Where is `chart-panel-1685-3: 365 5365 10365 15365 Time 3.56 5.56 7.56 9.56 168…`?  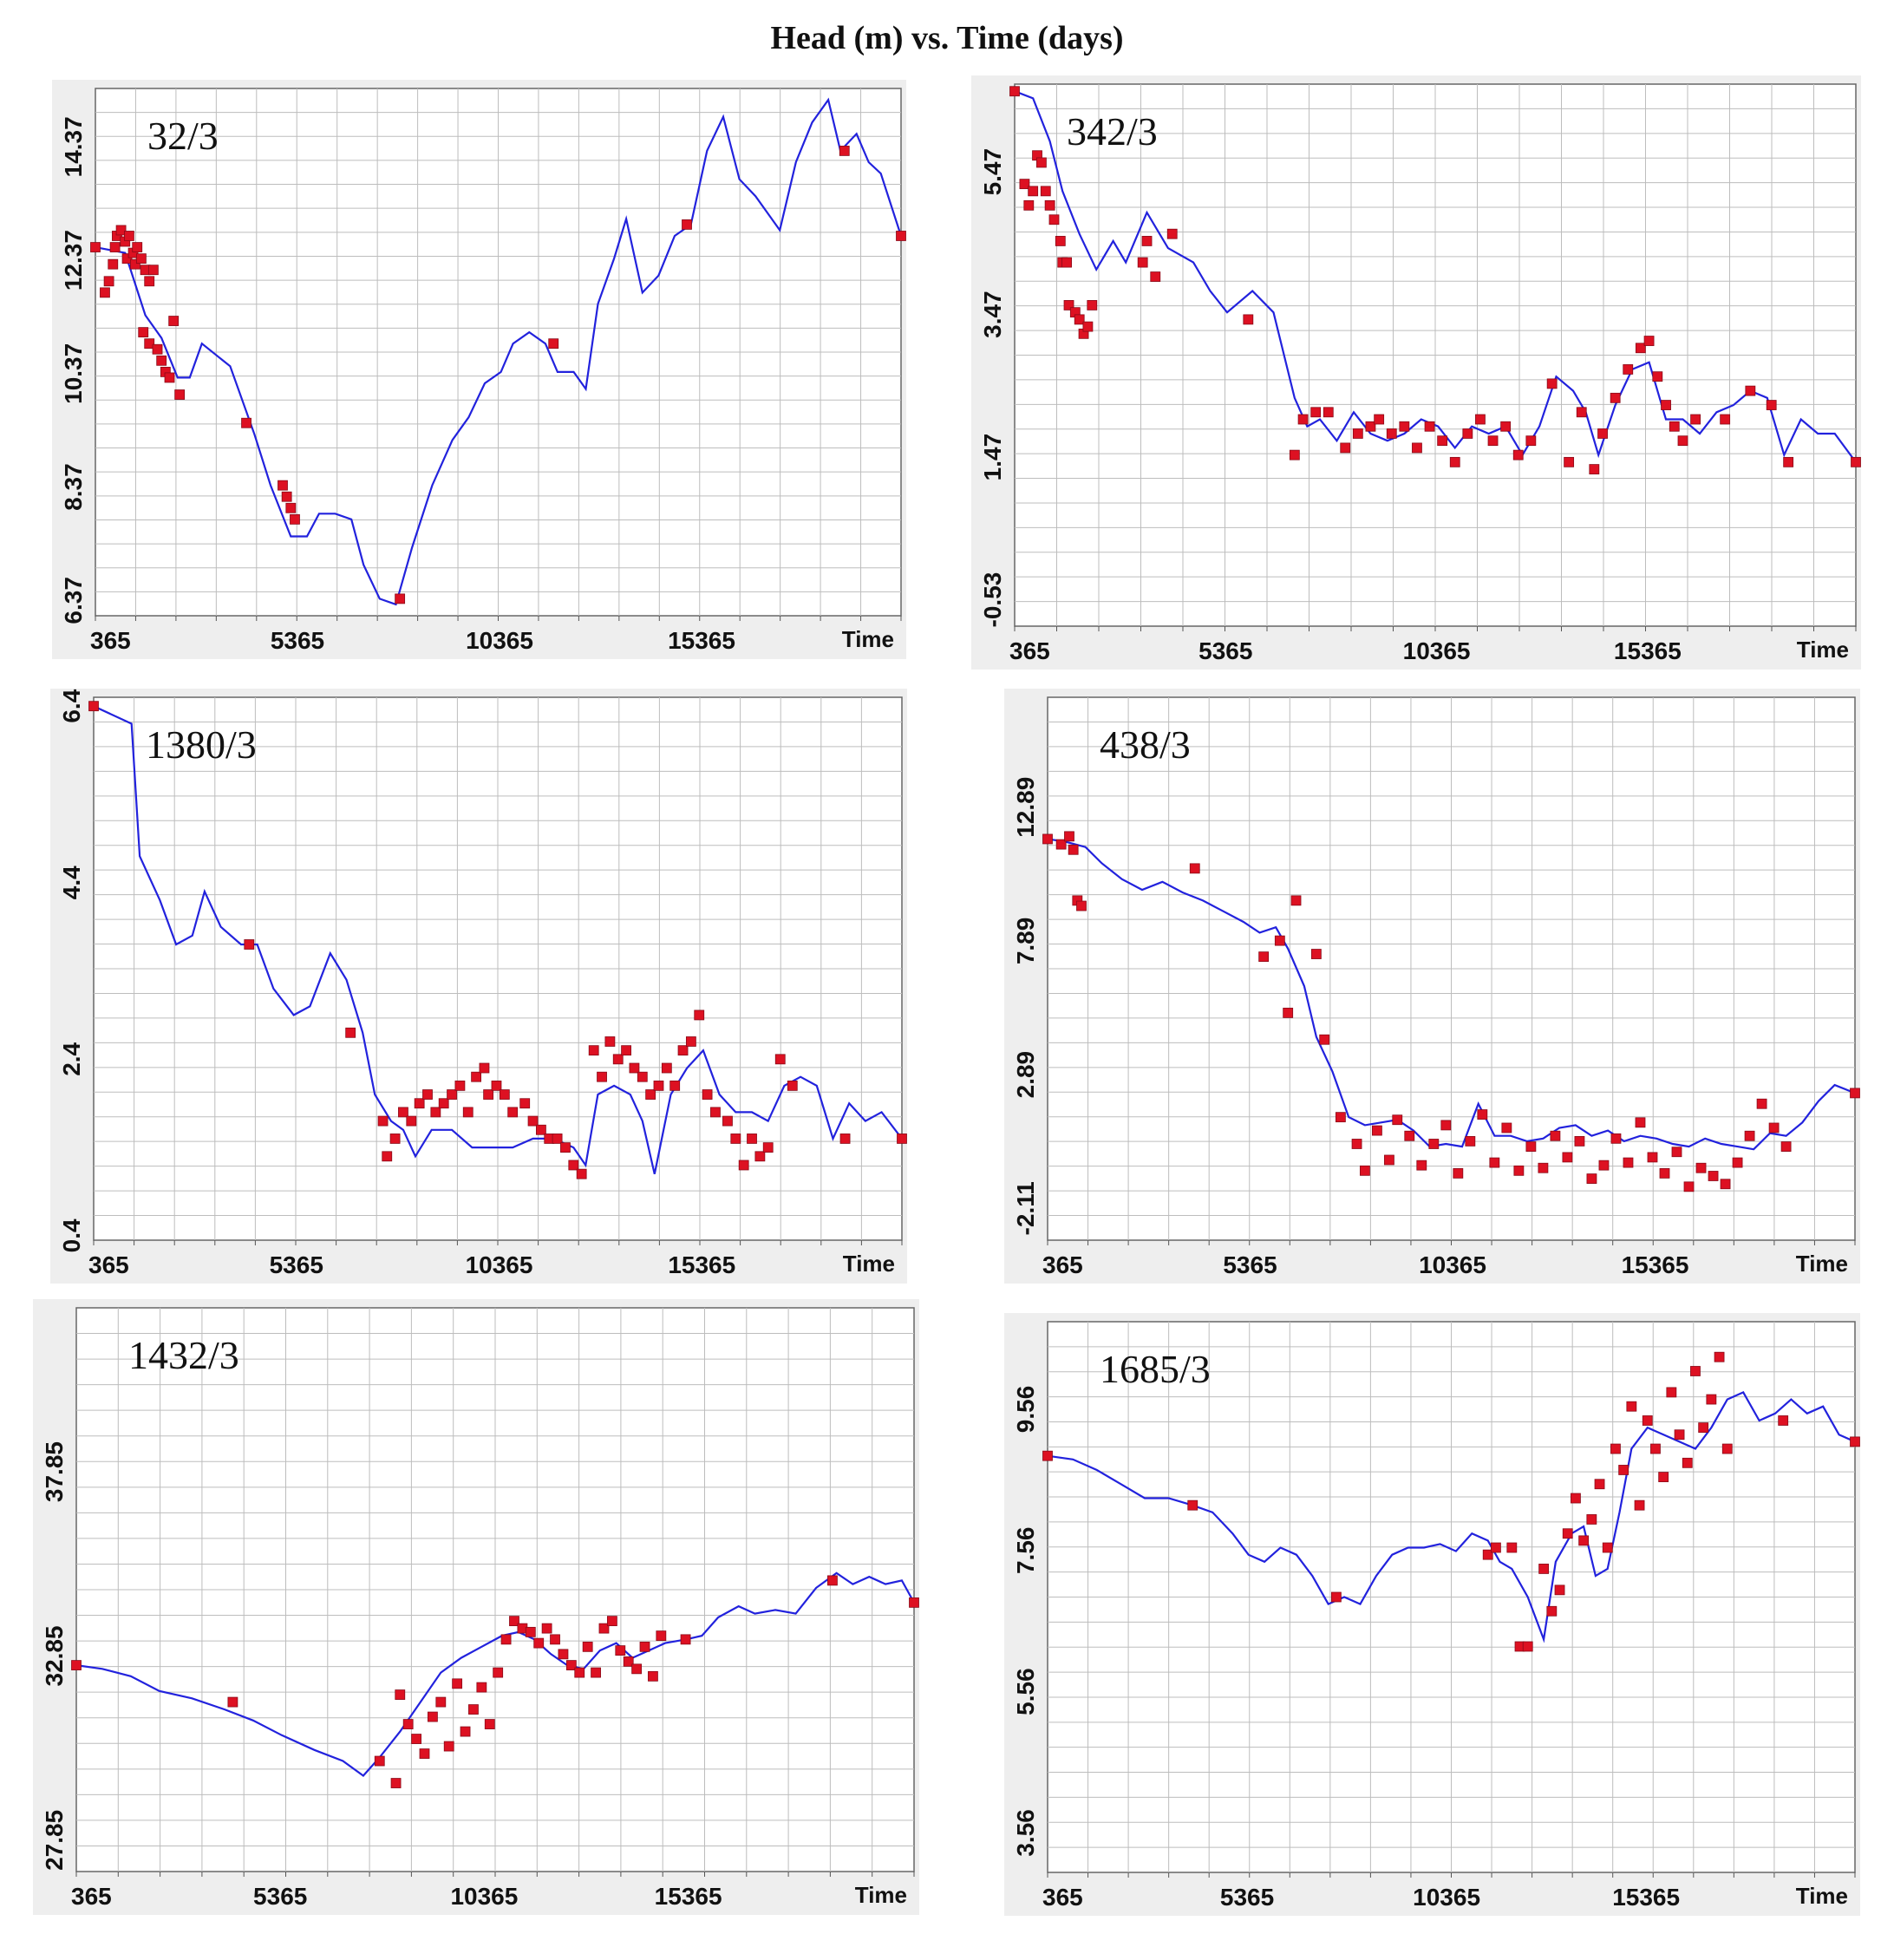 chart-panel-1685-3: 365 5365 10365 15365 Time 3.56 5.56 7.56 9.56 168… is located at coordinates (1432, 1615).